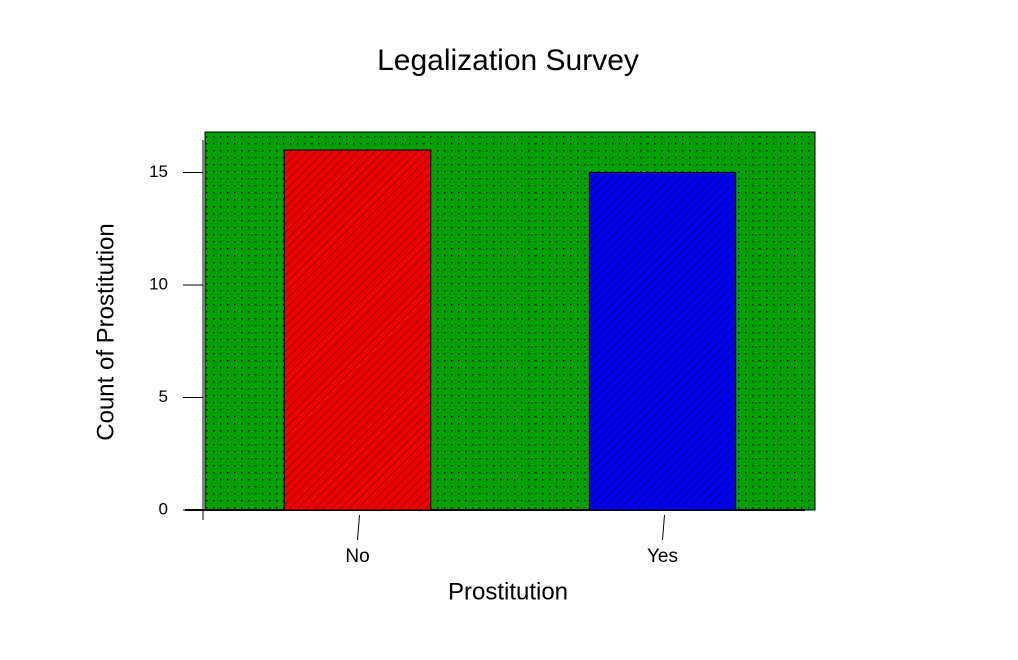 This screenshot has height=660, width=1018. What do you see at coordinates (662, 556) in the screenshot?
I see `x-tick-label: Yes` at bounding box center [662, 556].